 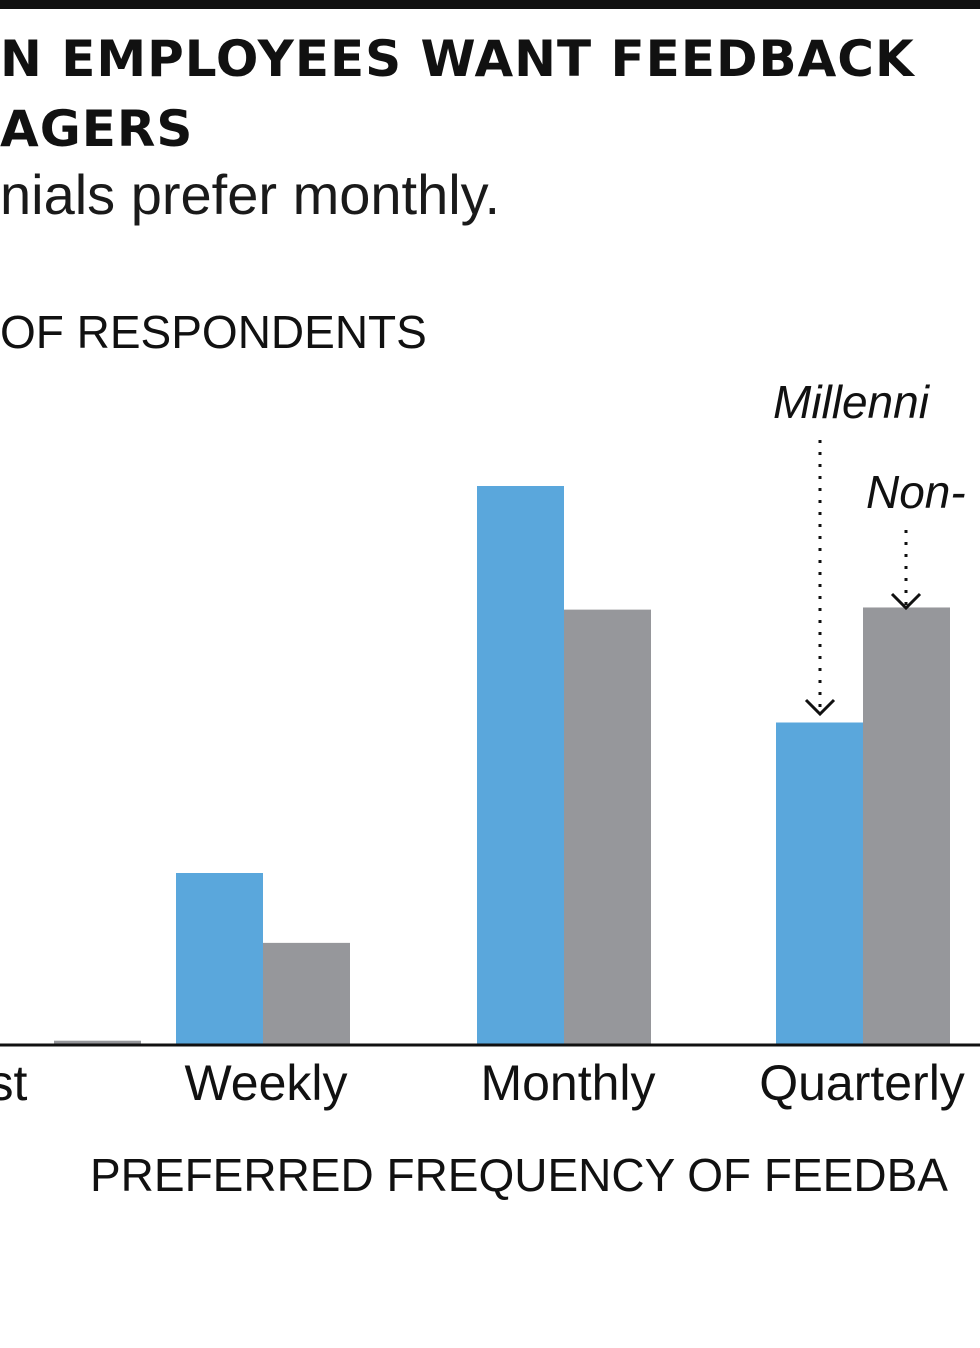 I want to click on x-tick-labels: st Weekly Monthly Quarterly, so click(x=482, y=1083).